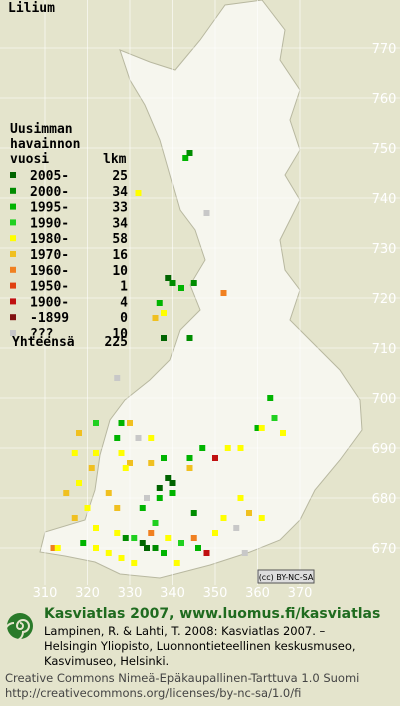 The image size is (400, 706). What do you see at coordinates (20, 626) in the screenshot?
I see `logo` at bounding box center [20, 626].